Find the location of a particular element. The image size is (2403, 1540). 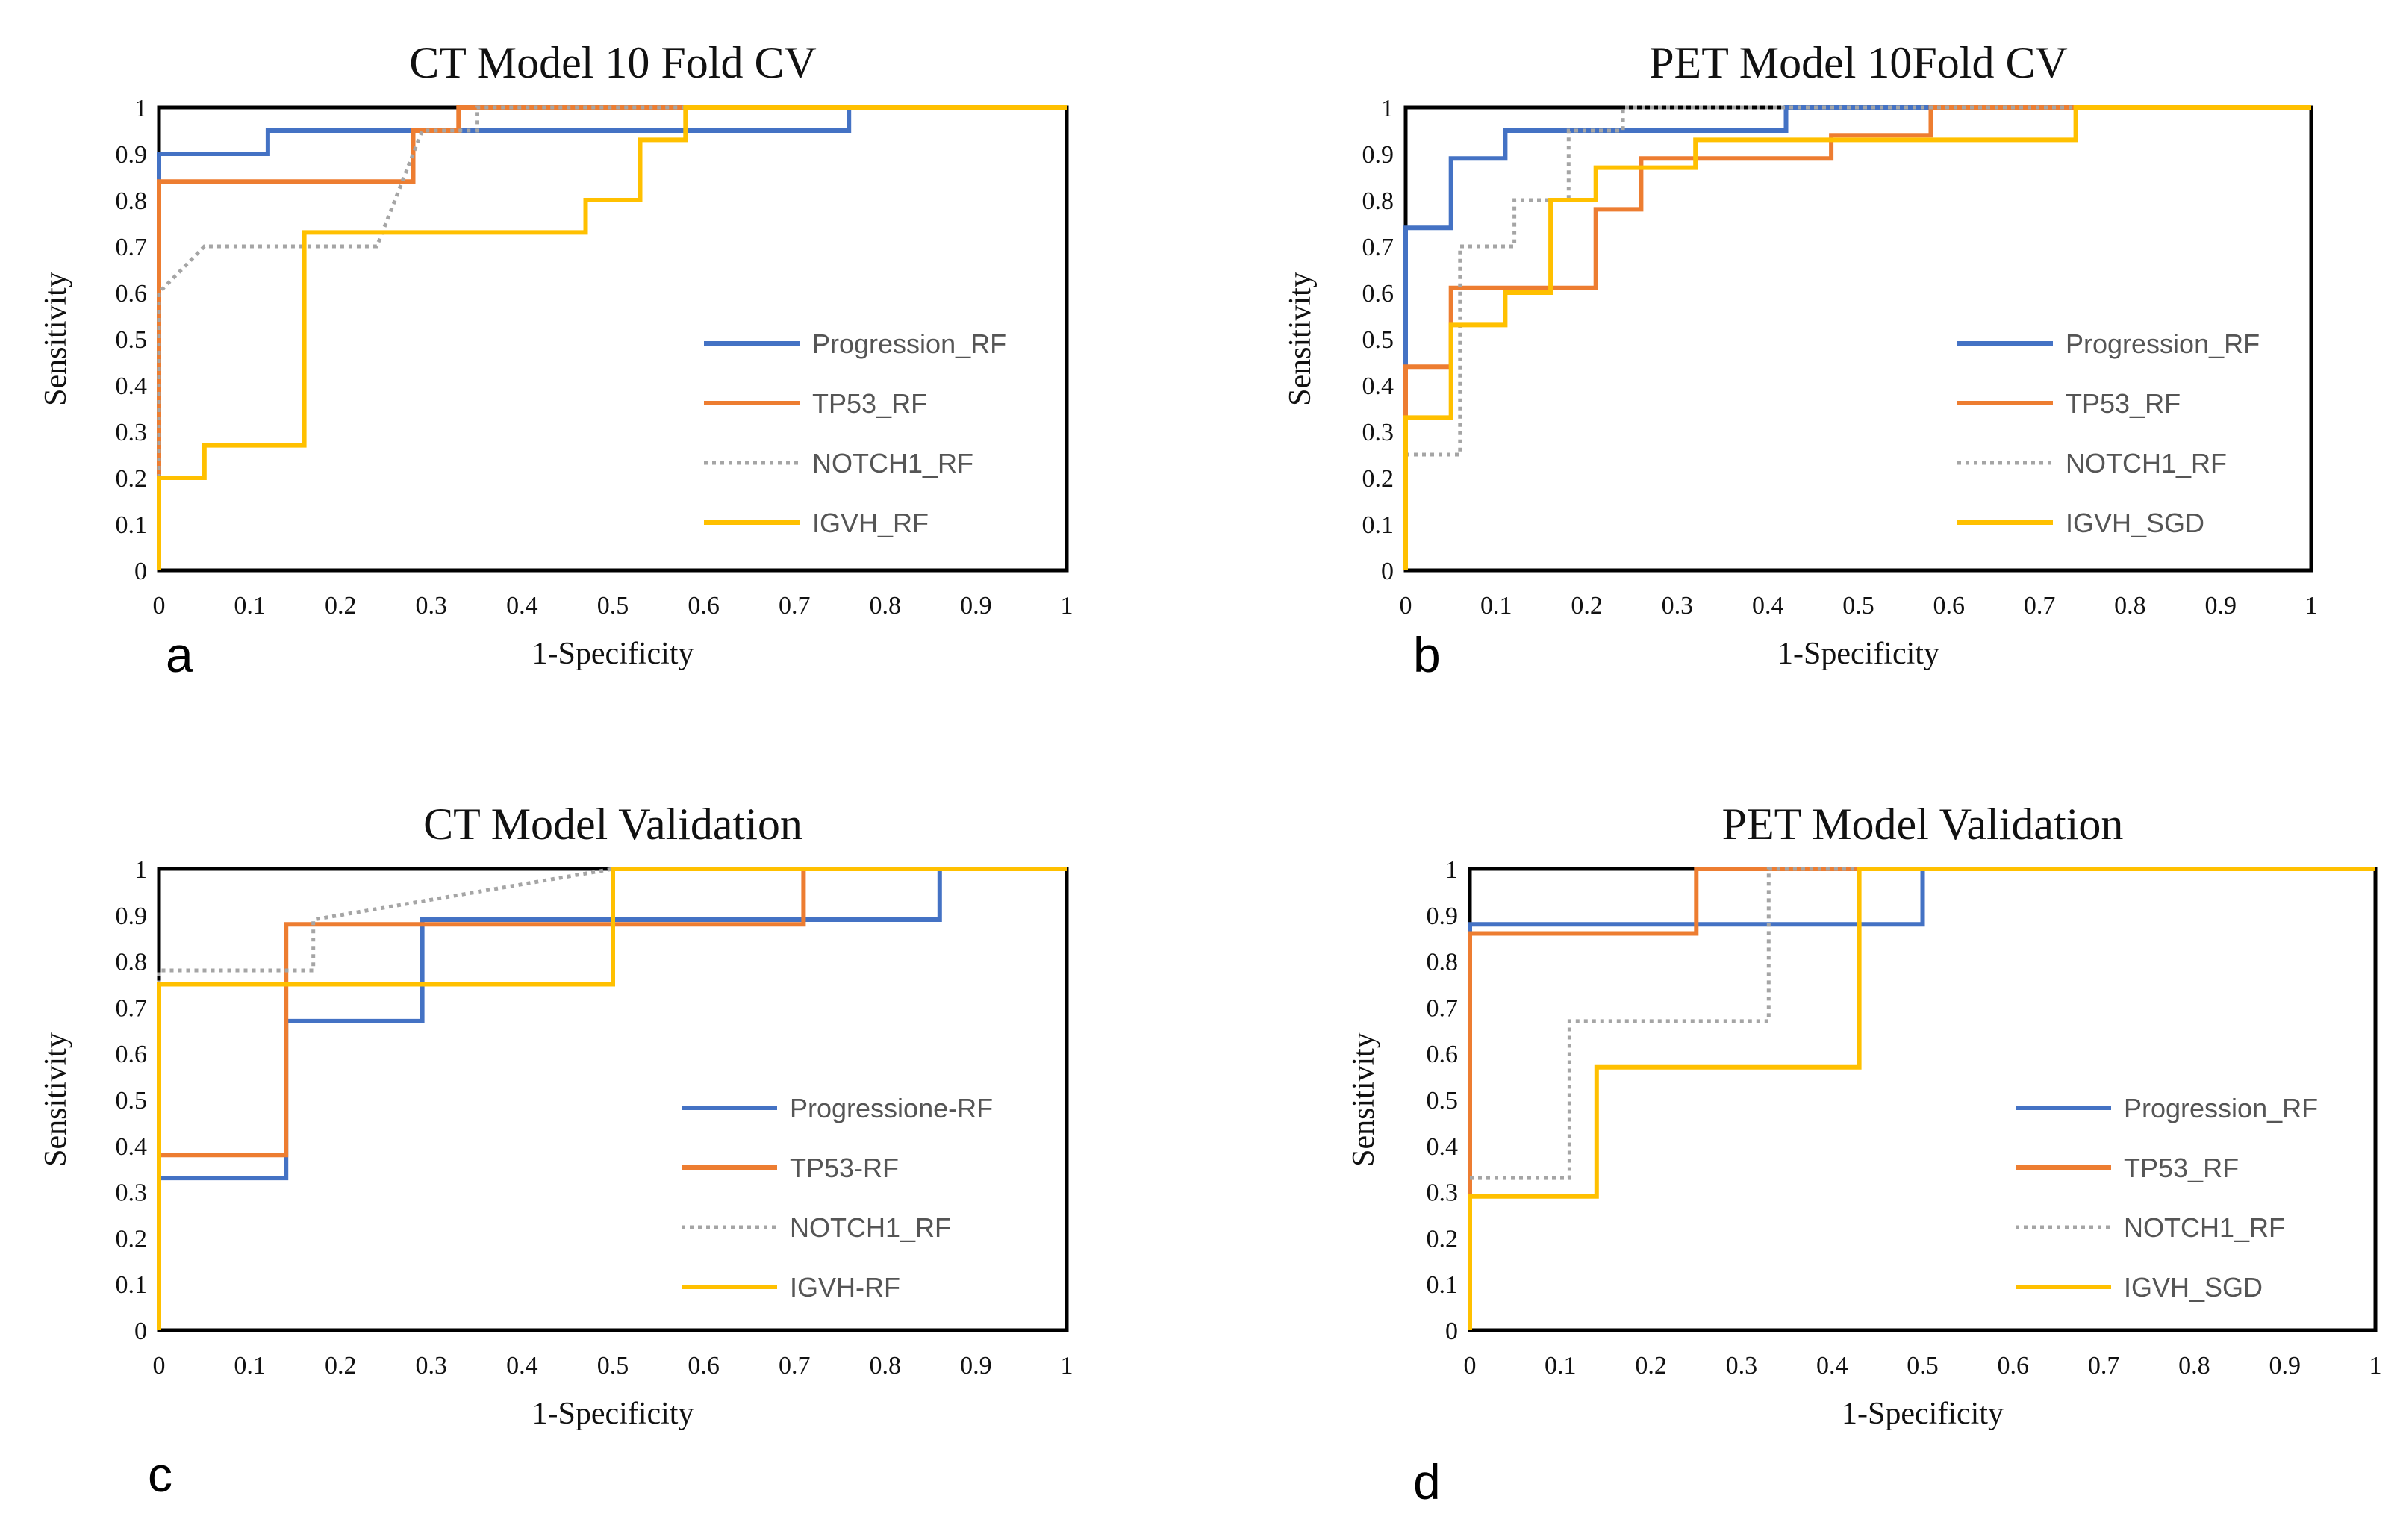

legend-label: IGVH-RF is located at coordinates (845, 1287).